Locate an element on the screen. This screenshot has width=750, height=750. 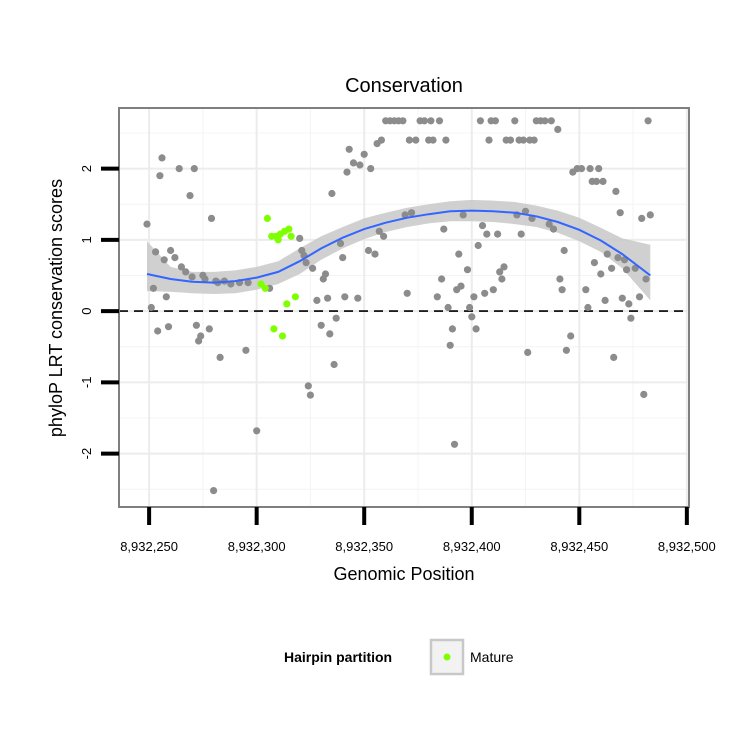
legend-label-mature: Mature is located at coordinates (492, 657).